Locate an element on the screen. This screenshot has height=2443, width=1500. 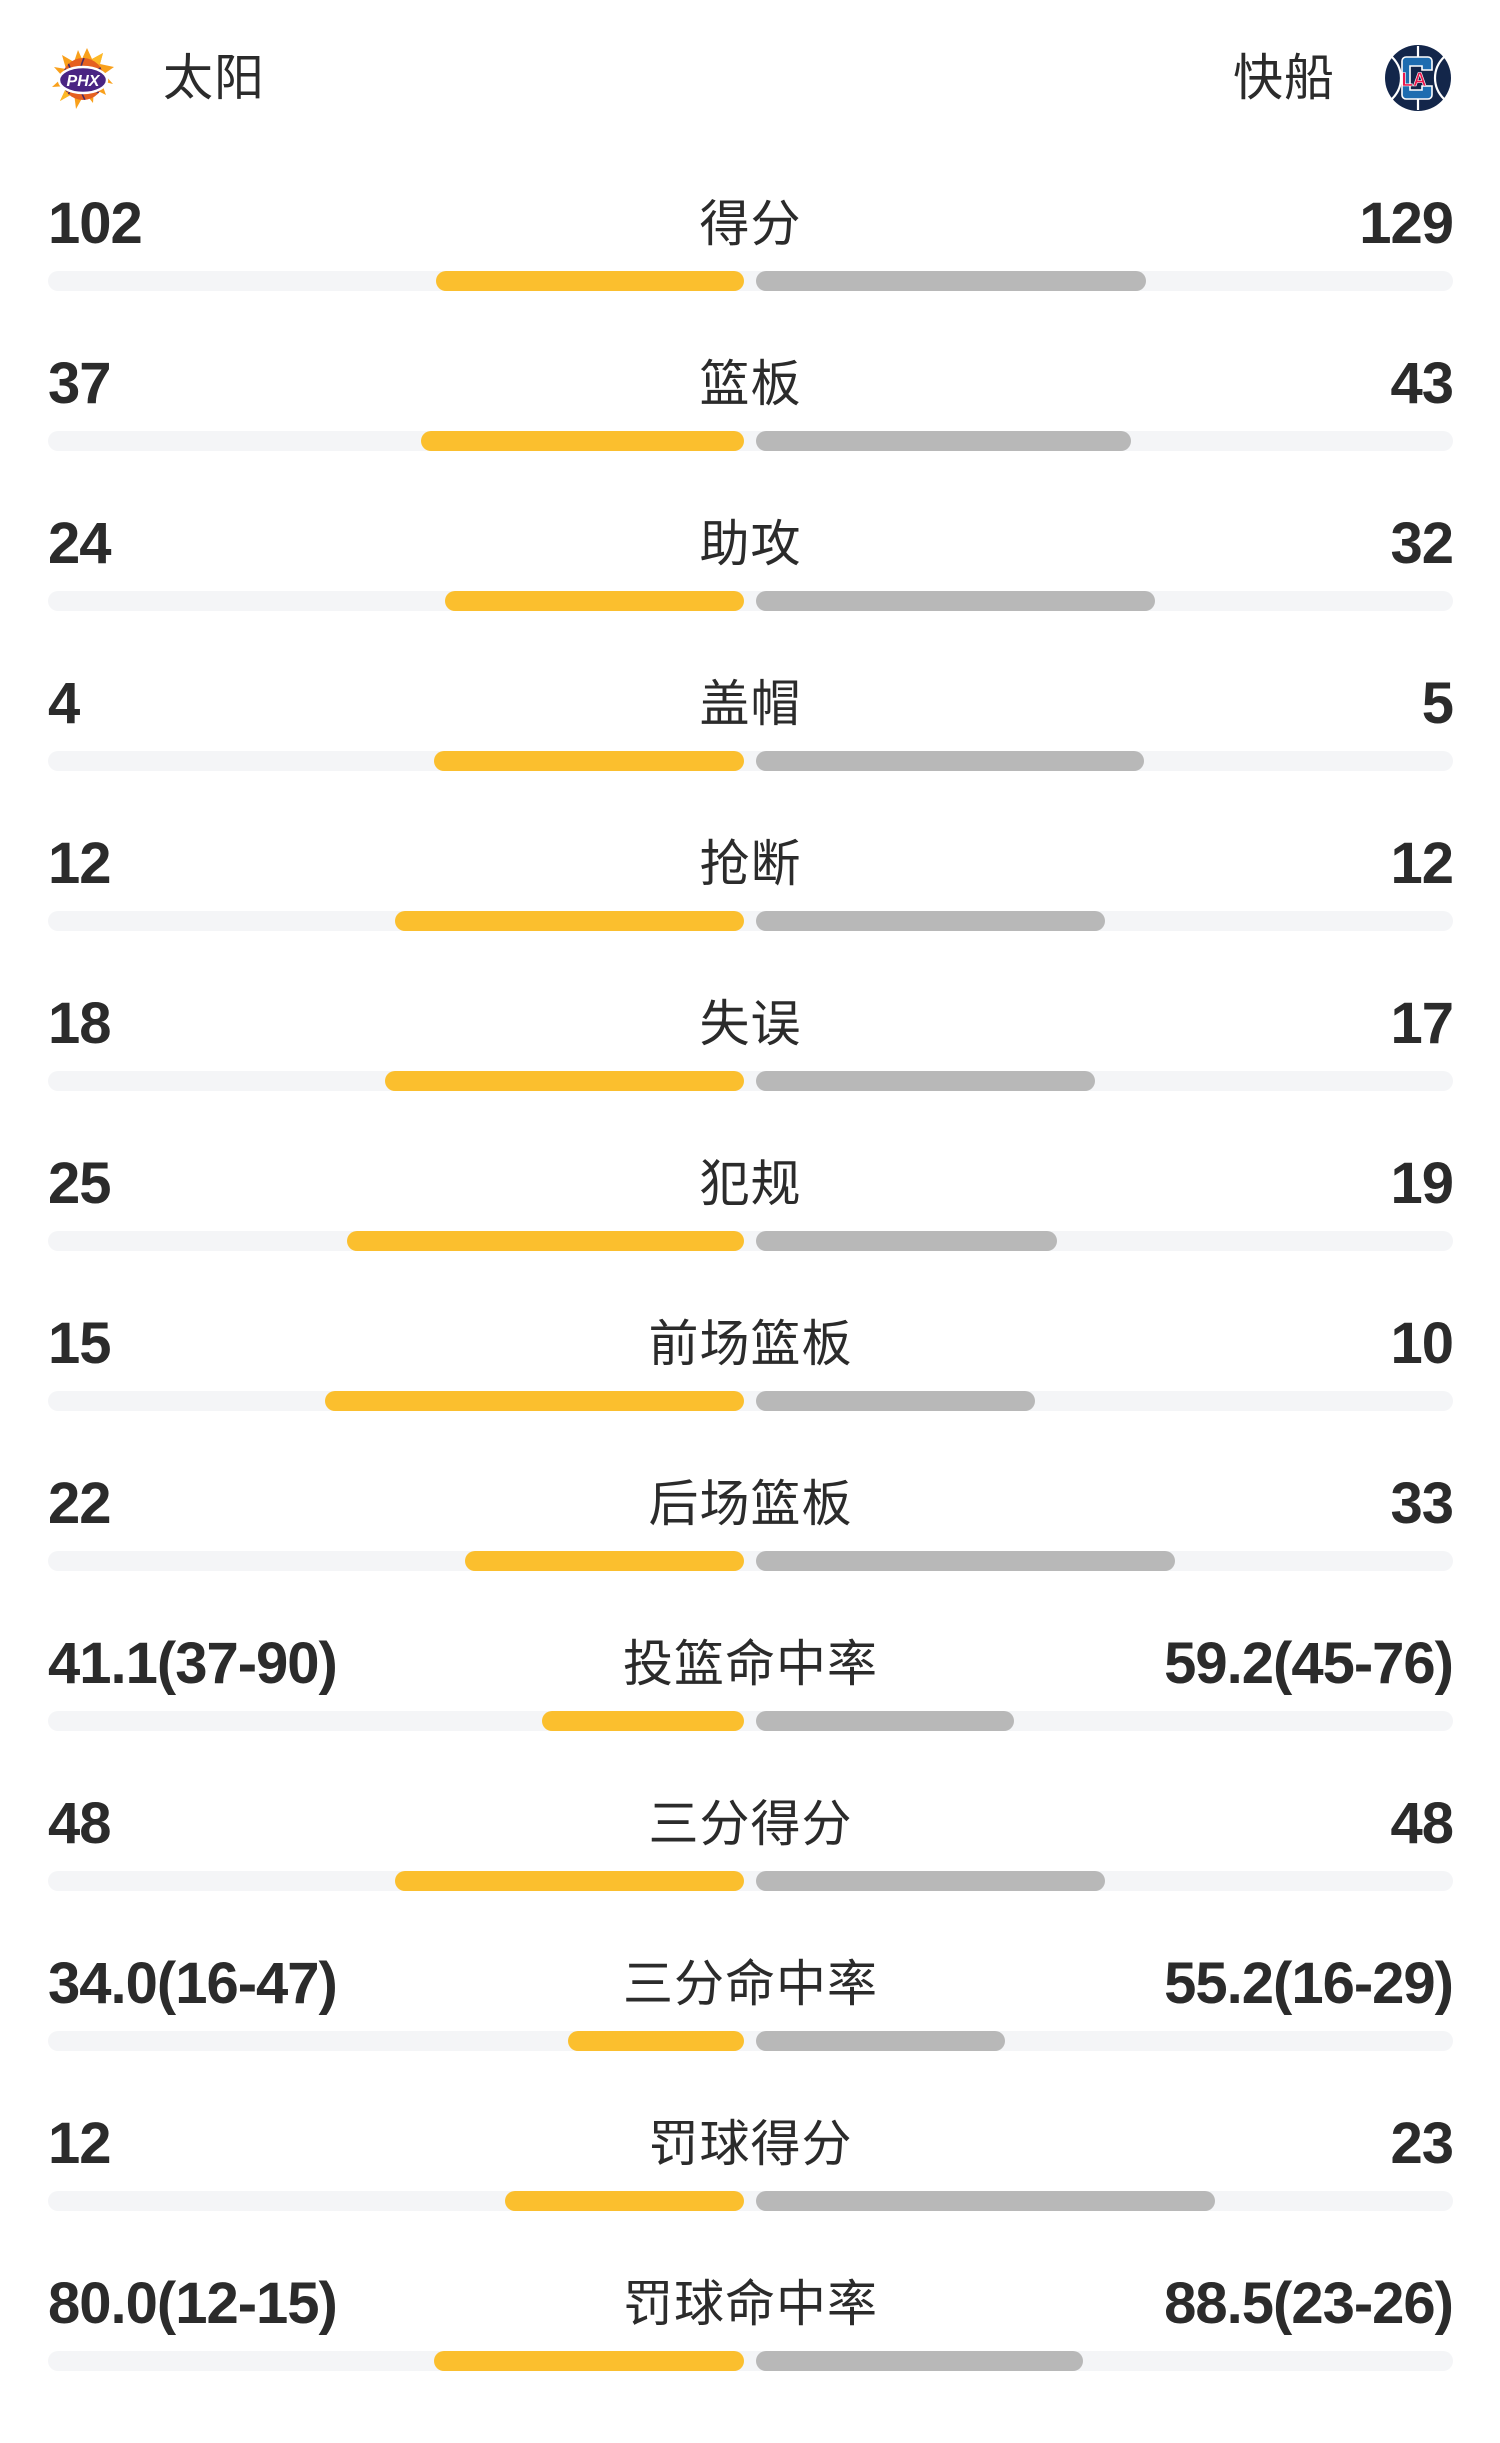
home-stat-value: 37 is located at coordinates (80, 383).